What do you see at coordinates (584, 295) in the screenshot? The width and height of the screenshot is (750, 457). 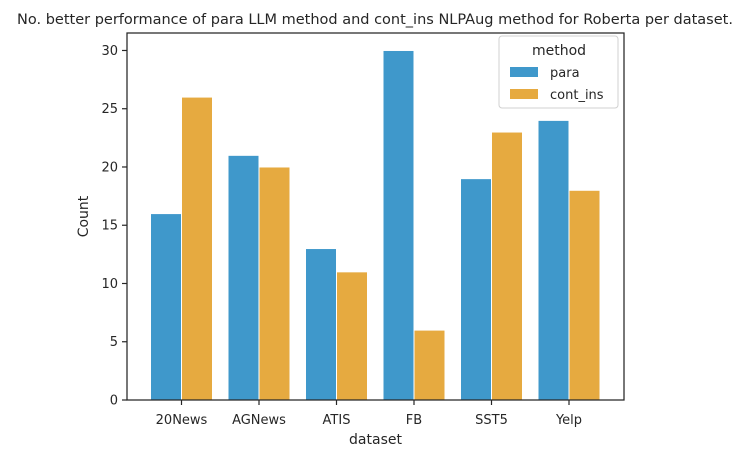 I see `bar-cont-ins-yelp` at bounding box center [584, 295].